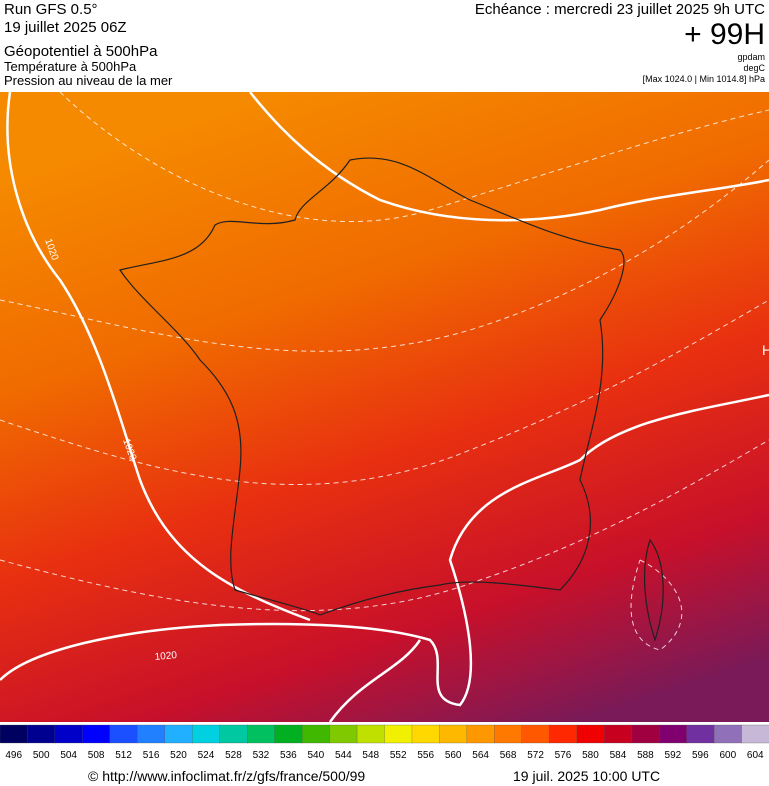  I want to click on colorbar-label: 544, so click(343, 755).